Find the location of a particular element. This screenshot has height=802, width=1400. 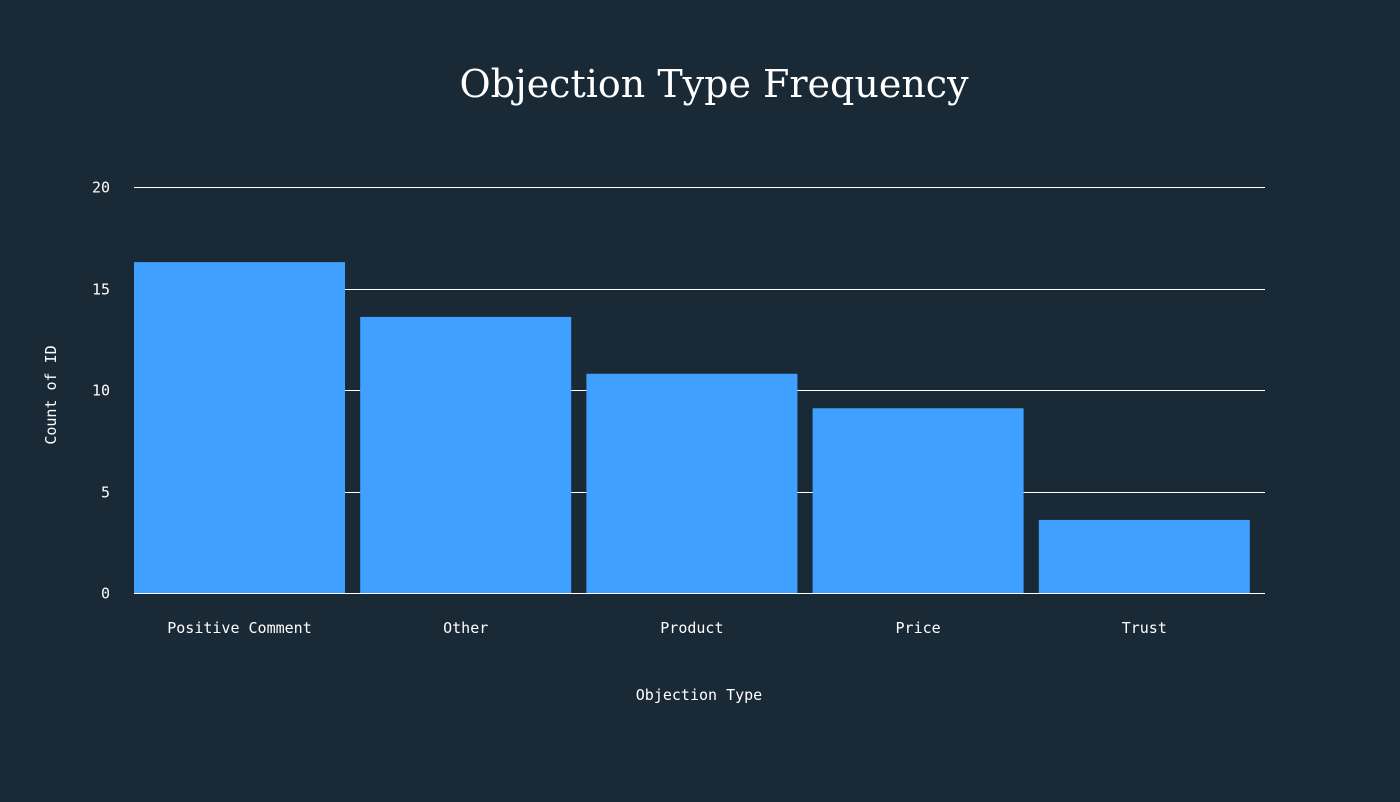

chart-title: Objection Type Frequency is located at coordinates (714, 84).